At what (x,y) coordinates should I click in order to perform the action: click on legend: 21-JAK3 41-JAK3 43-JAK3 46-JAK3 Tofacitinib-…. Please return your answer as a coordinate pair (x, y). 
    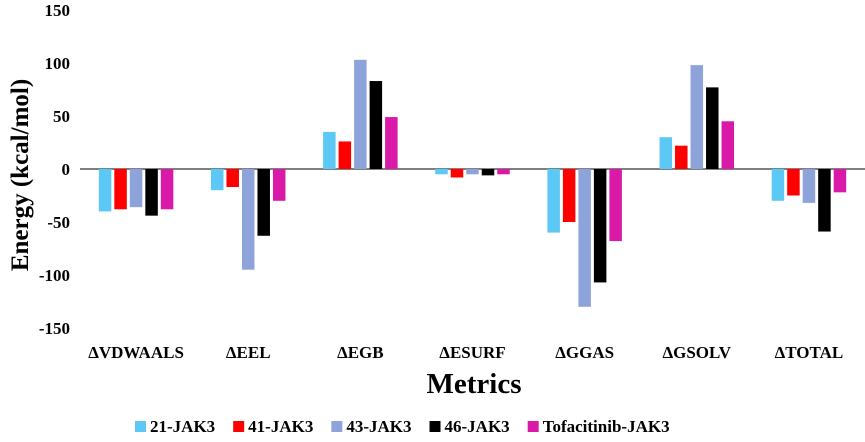
    Looking at the image, I should click on (402, 426).